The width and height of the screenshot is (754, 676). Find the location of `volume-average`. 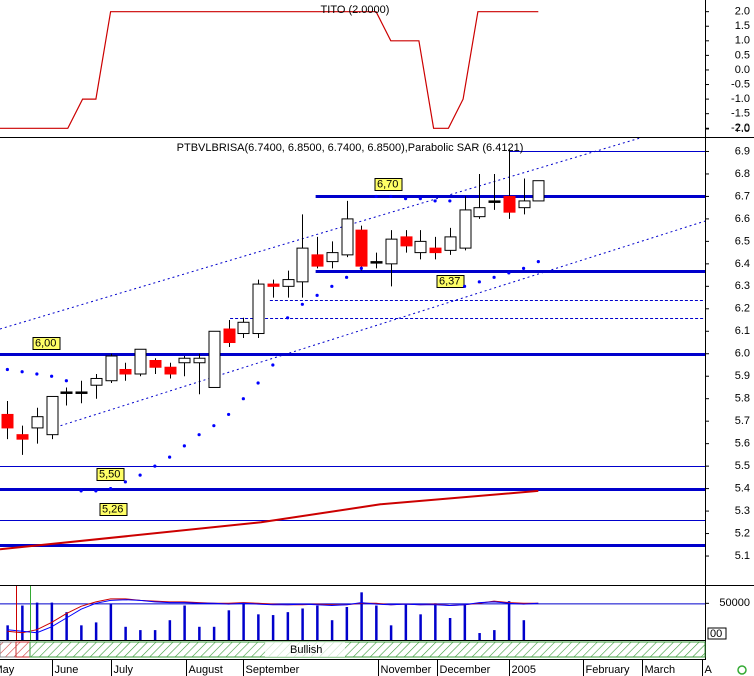

volume-average is located at coordinates (273, 616).